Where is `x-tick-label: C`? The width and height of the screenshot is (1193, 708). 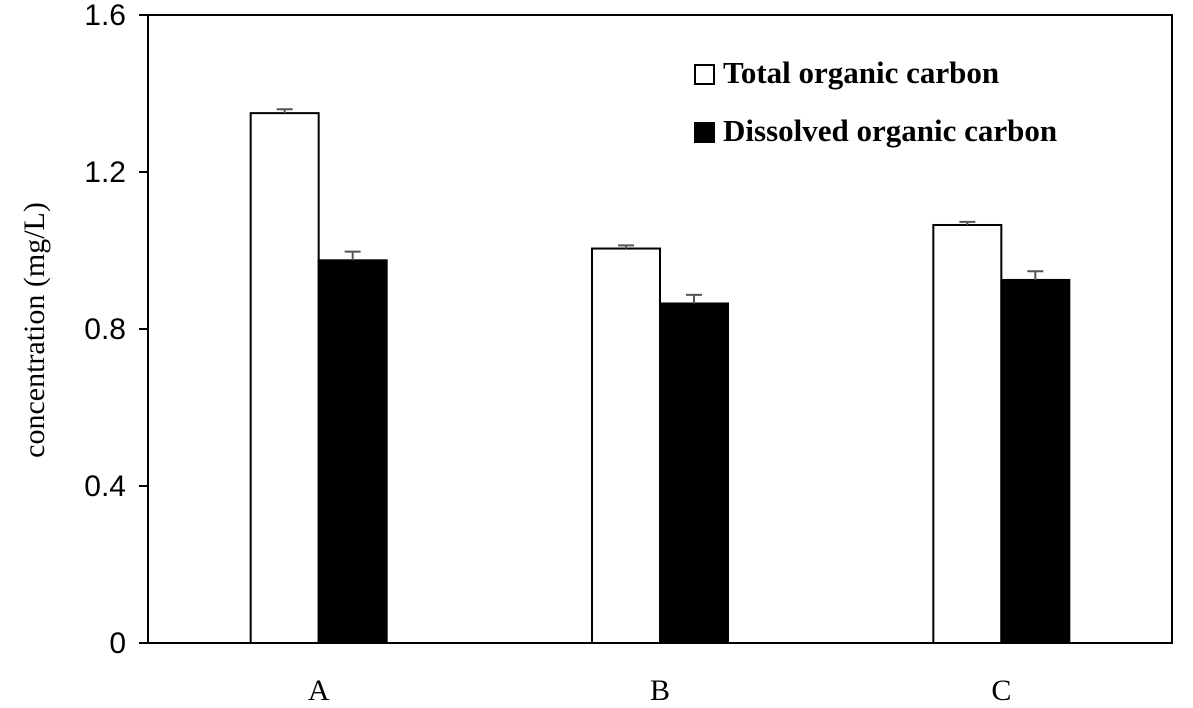 x-tick-label: C is located at coordinates (1001, 690).